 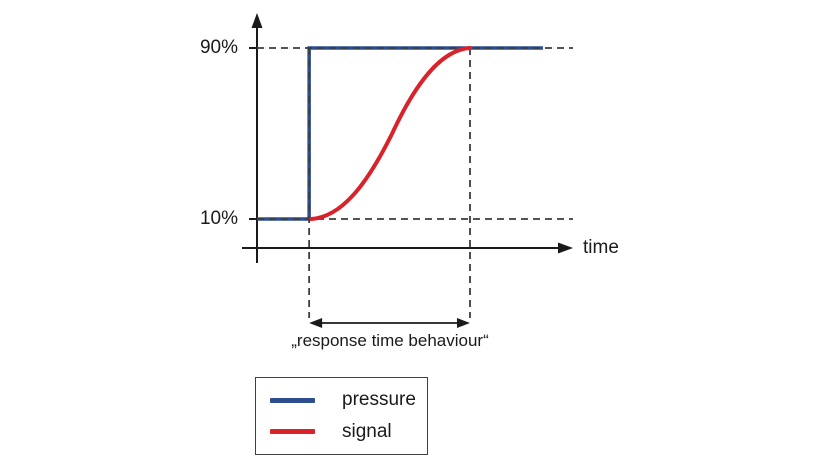 What do you see at coordinates (390, 340) in the screenshot?
I see `annotation-response-time-behaviour: „response time behaviour“` at bounding box center [390, 340].